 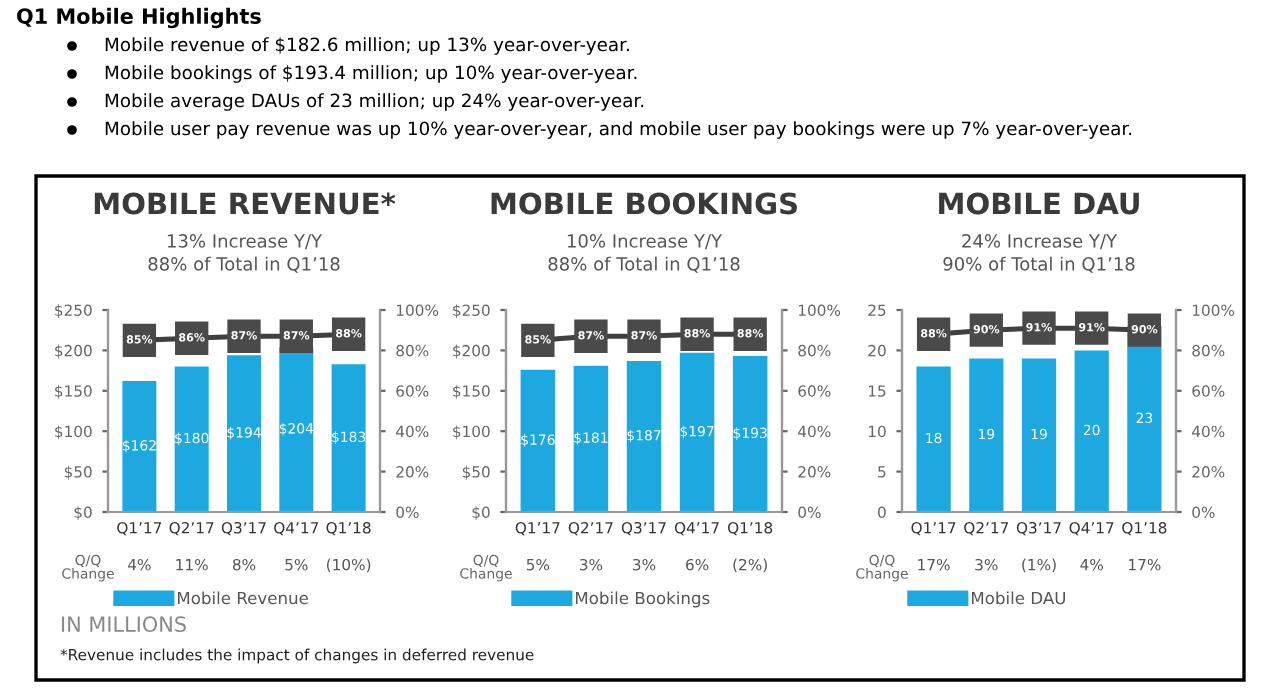 I want to click on chart-subtitle: 13% Increase Y/Y 88% of Total in Q1’18, so click(x=244, y=253).